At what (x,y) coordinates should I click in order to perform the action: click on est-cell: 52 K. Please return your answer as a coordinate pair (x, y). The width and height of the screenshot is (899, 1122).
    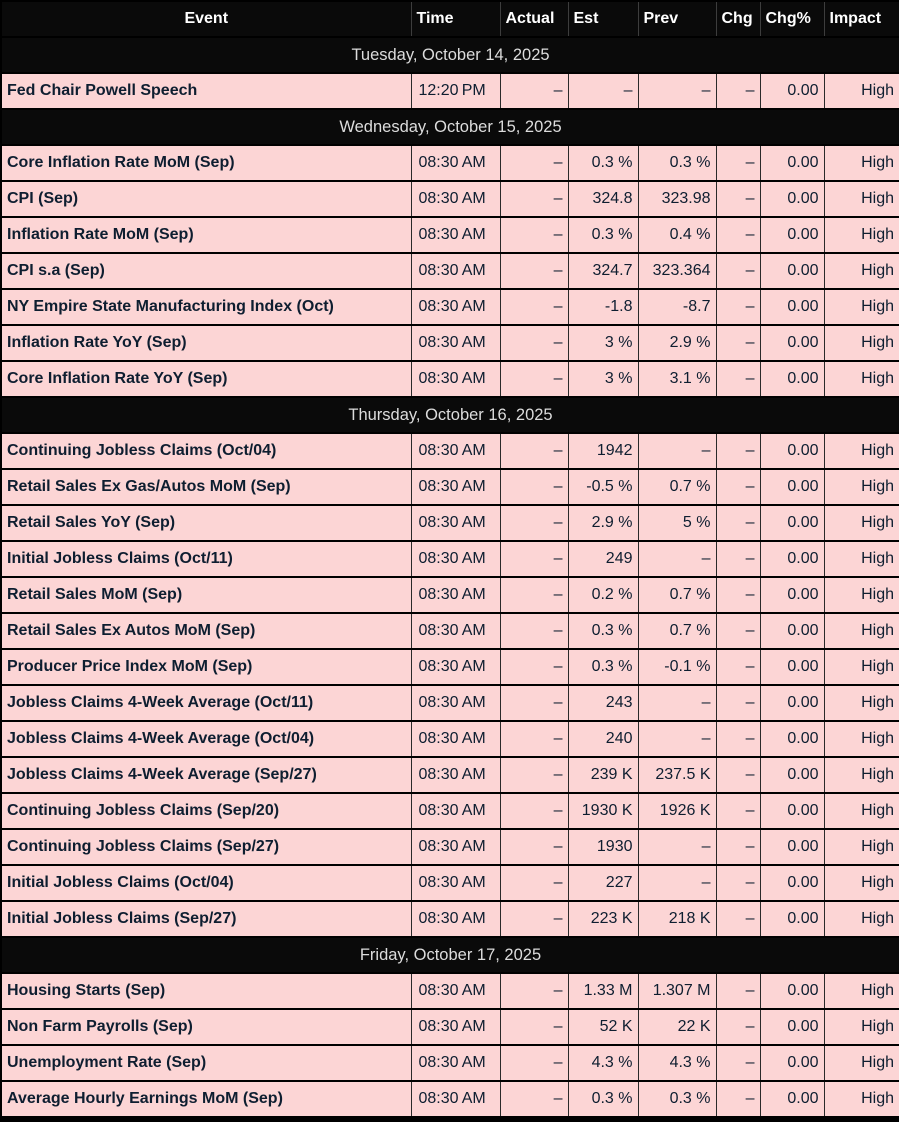
    Looking at the image, I should click on (603, 1027).